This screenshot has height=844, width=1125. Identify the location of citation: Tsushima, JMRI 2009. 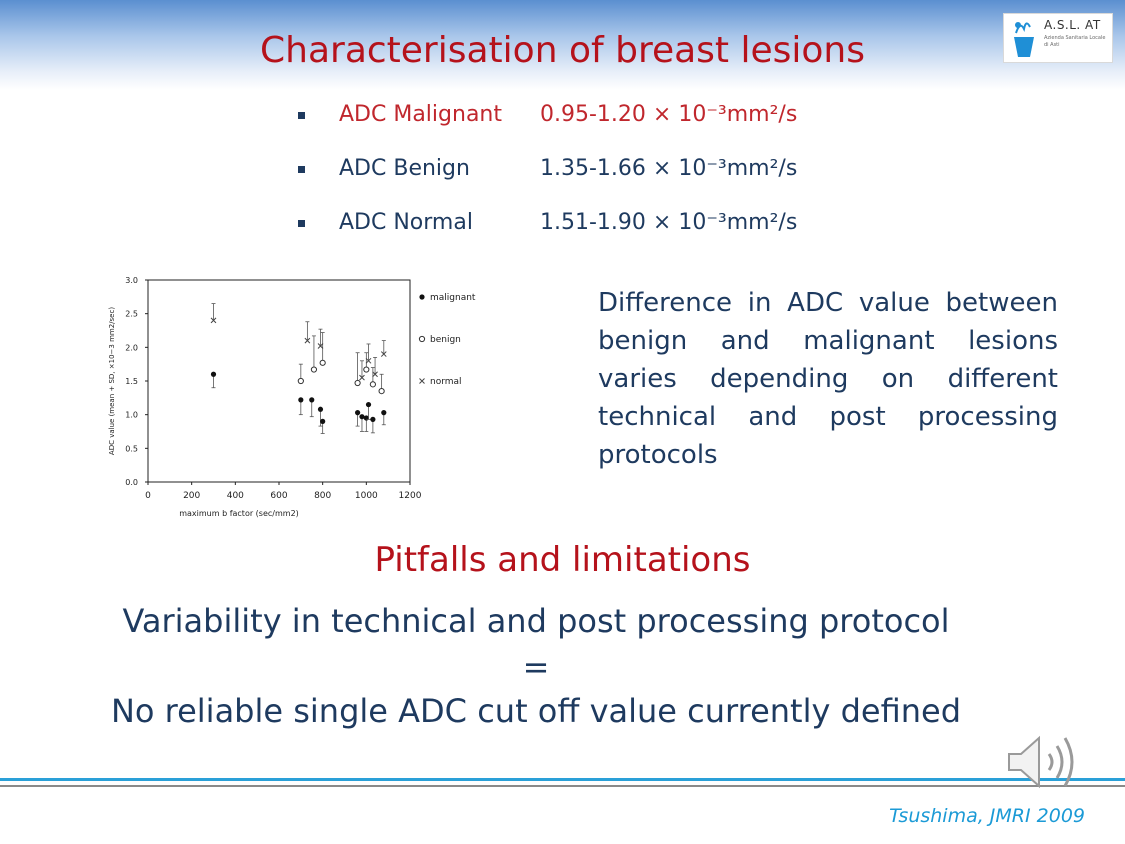
(987, 816).